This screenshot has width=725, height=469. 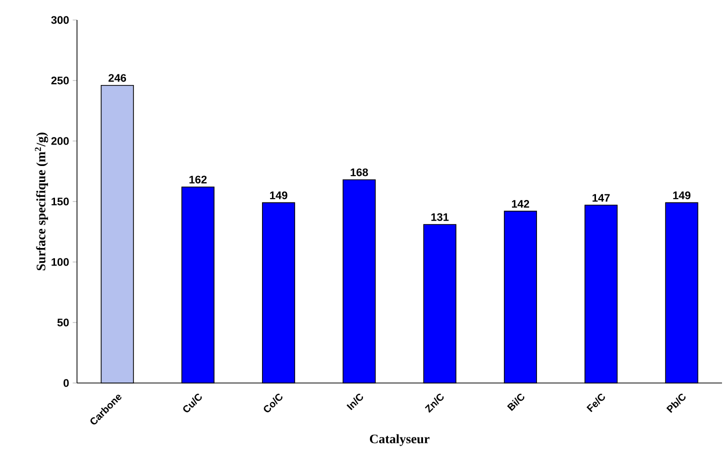 What do you see at coordinates (60, 20) in the screenshot?
I see `y-tick-label: 300` at bounding box center [60, 20].